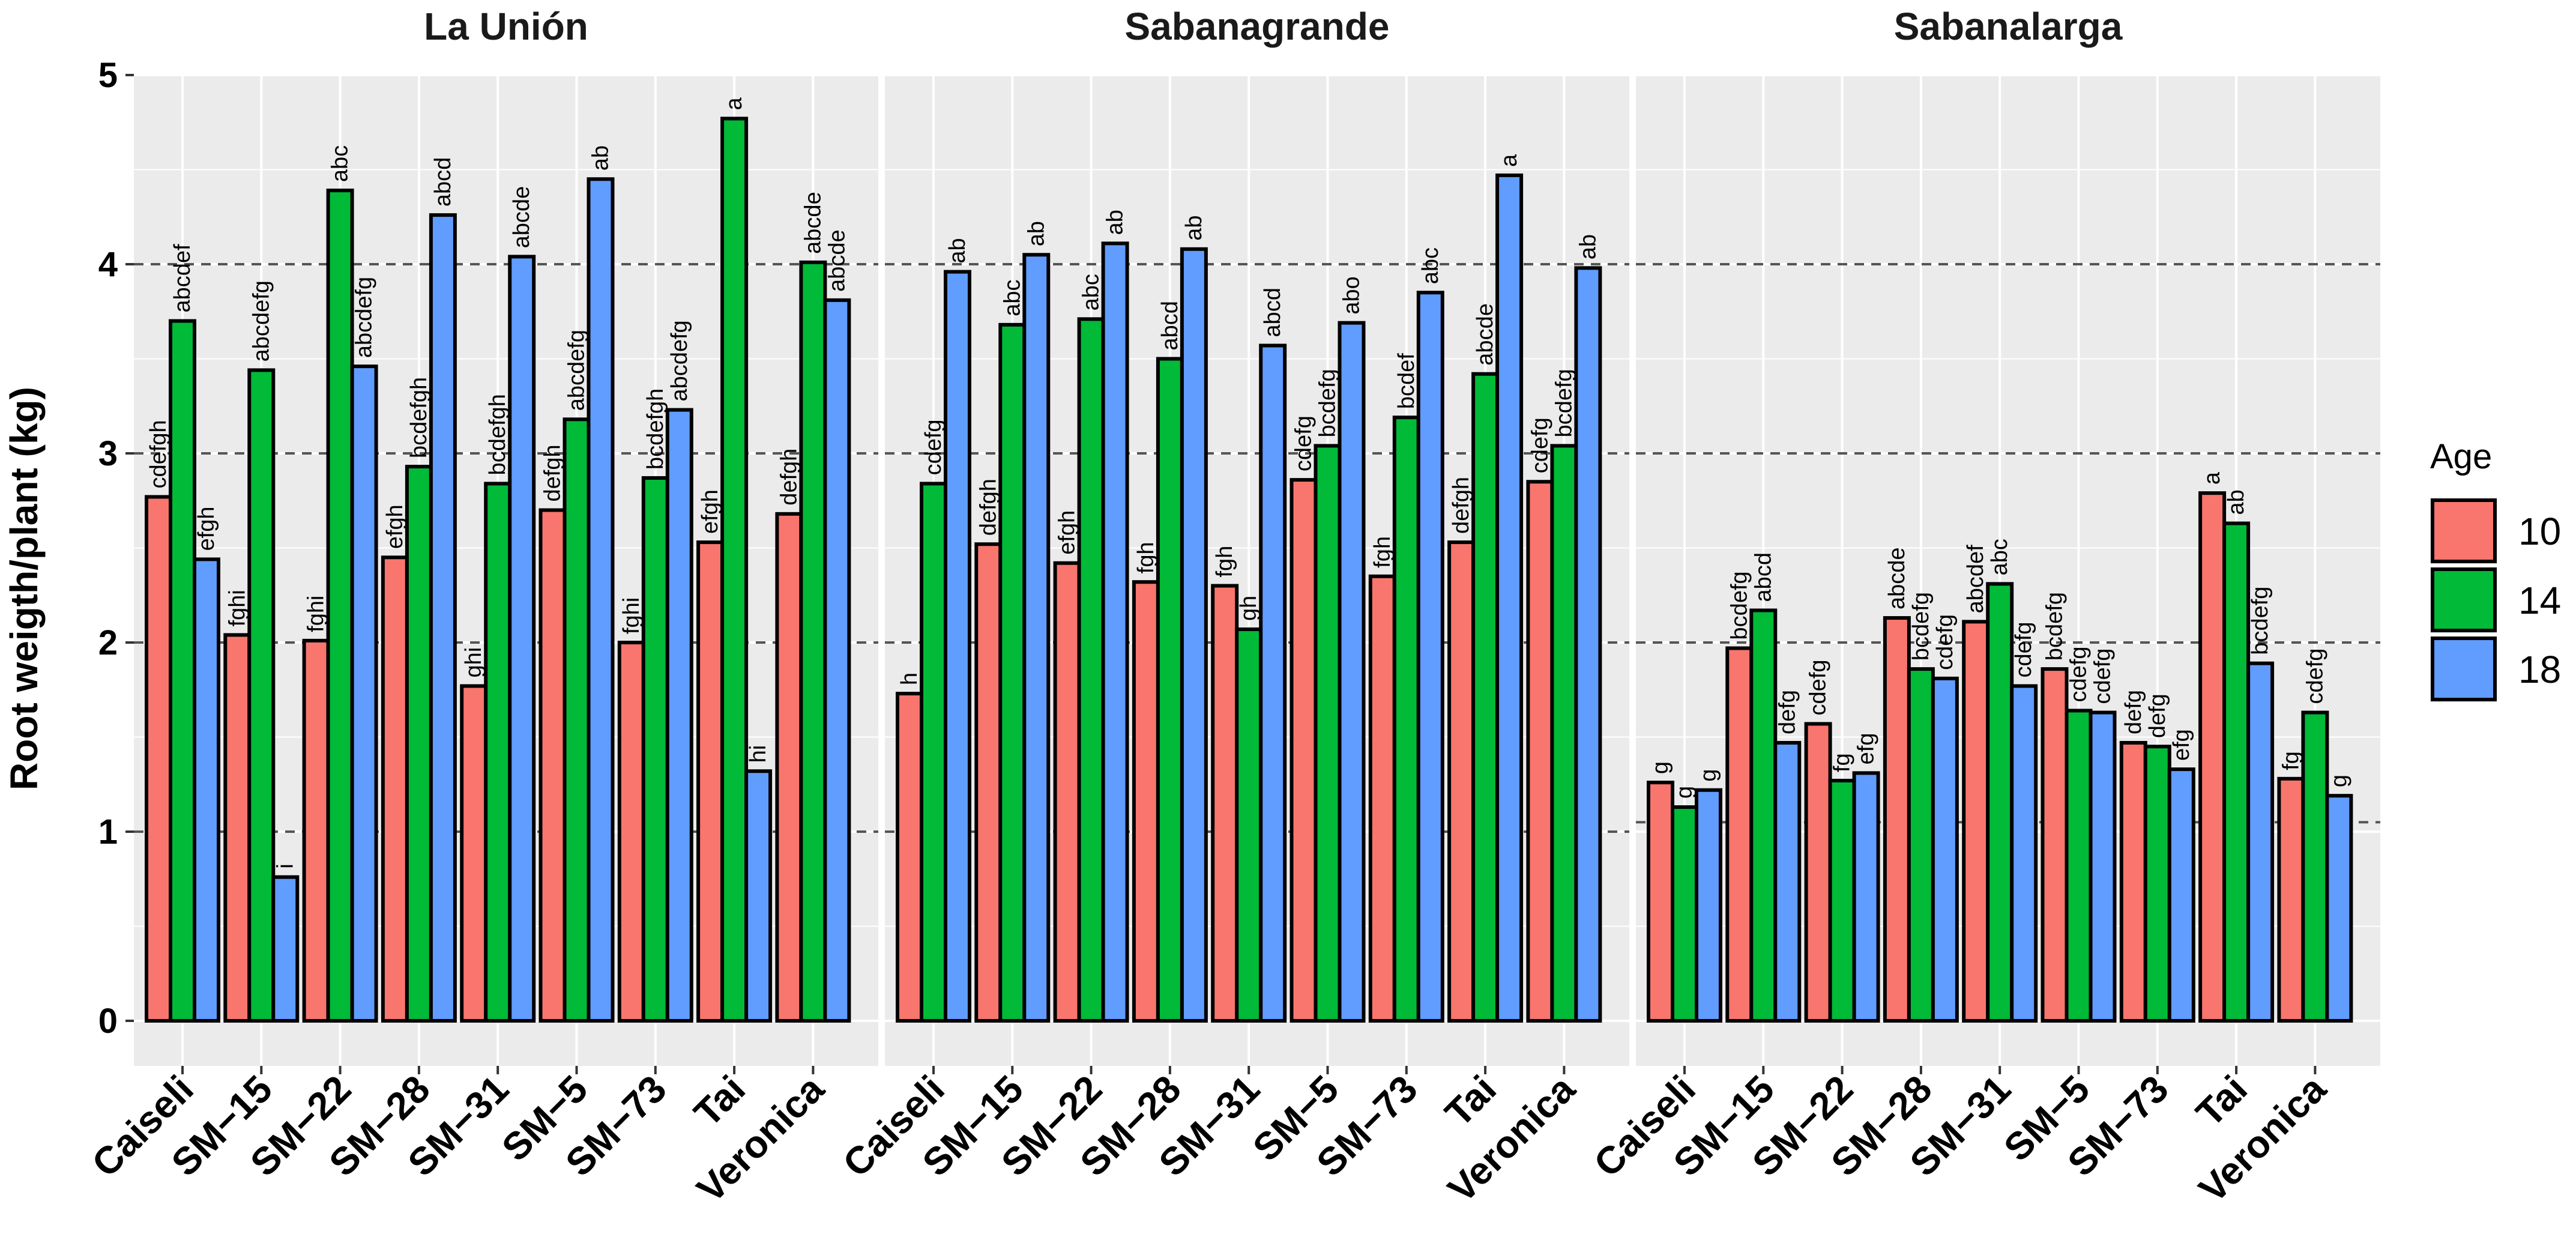 The image size is (2576, 1237). What do you see at coordinates (116, 548) in the screenshot?
I see `y-axis: 0 1 2 3 4 5` at bounding box center [116, 548].